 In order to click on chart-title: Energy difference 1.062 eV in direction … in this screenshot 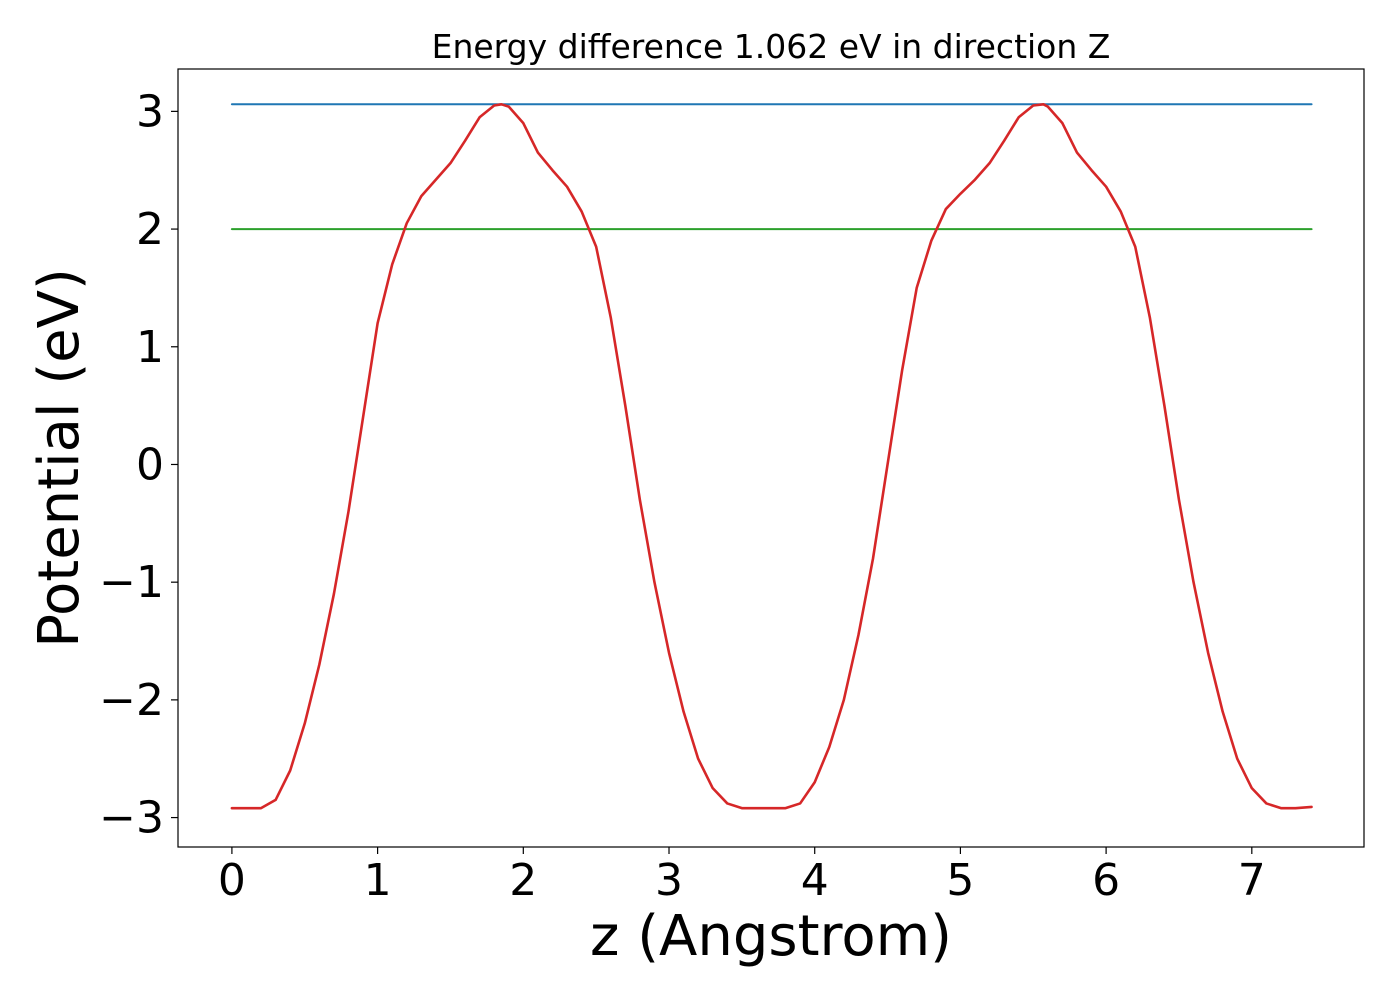, I will do `click(771, 46)`.